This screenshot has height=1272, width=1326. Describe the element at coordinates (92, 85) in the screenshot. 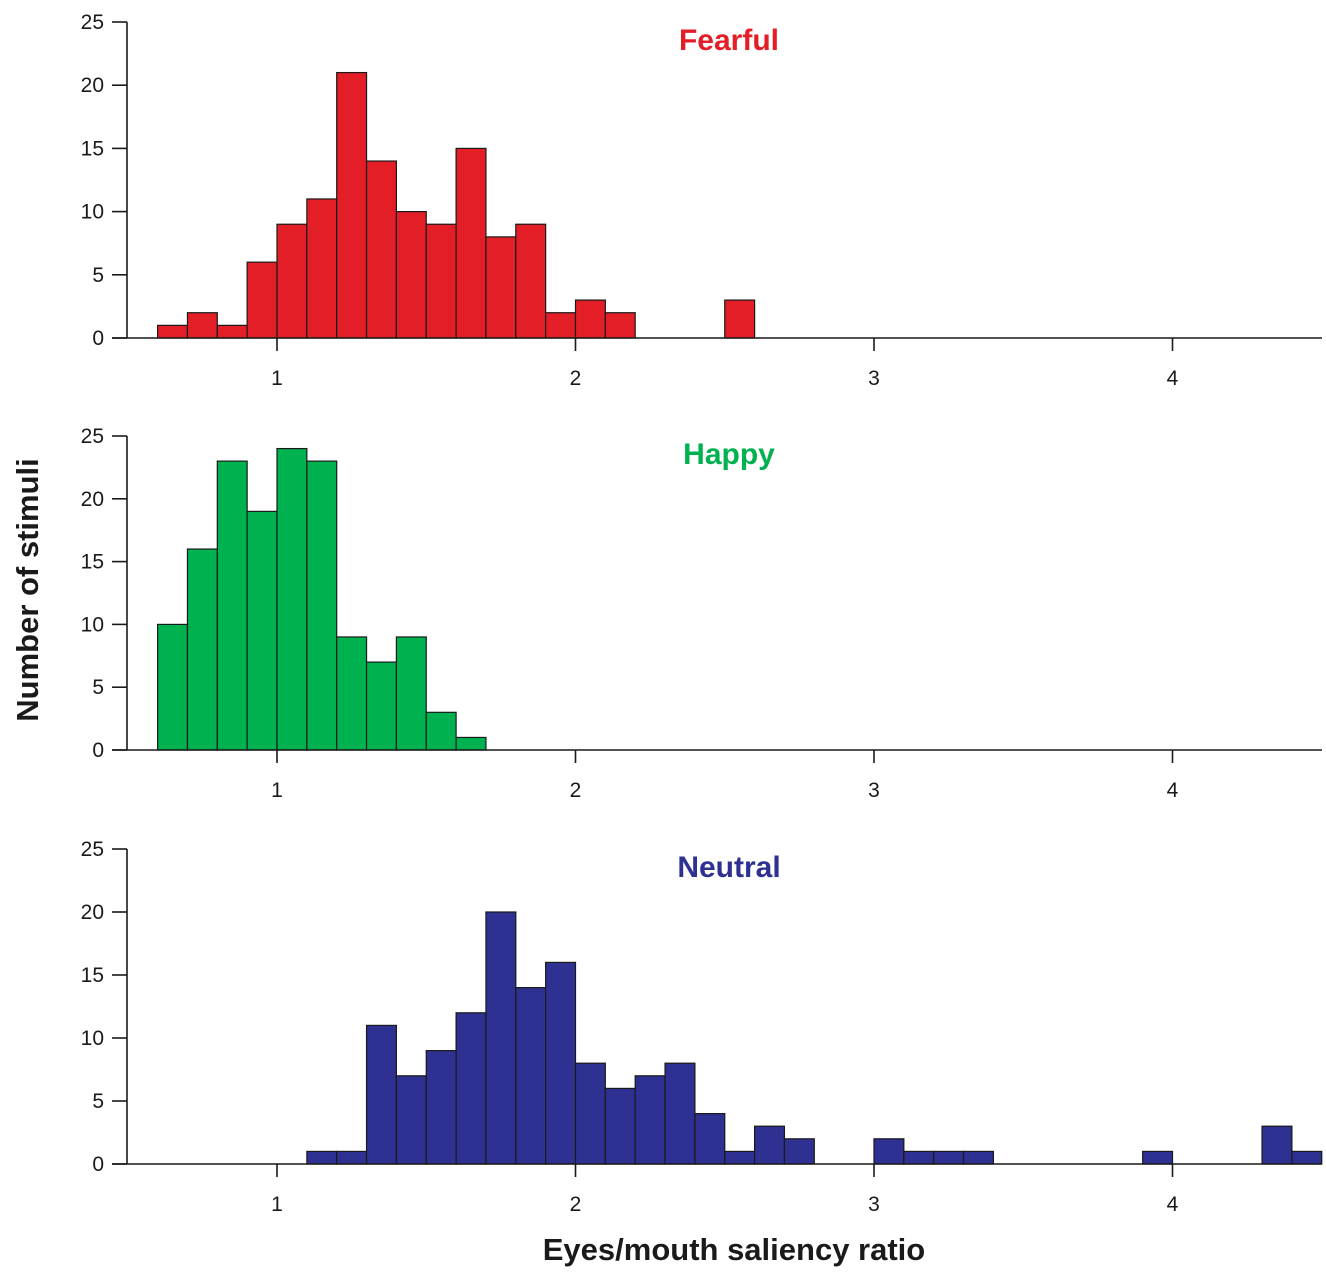

I see `y-tick-label-fearful: 20` at that location.